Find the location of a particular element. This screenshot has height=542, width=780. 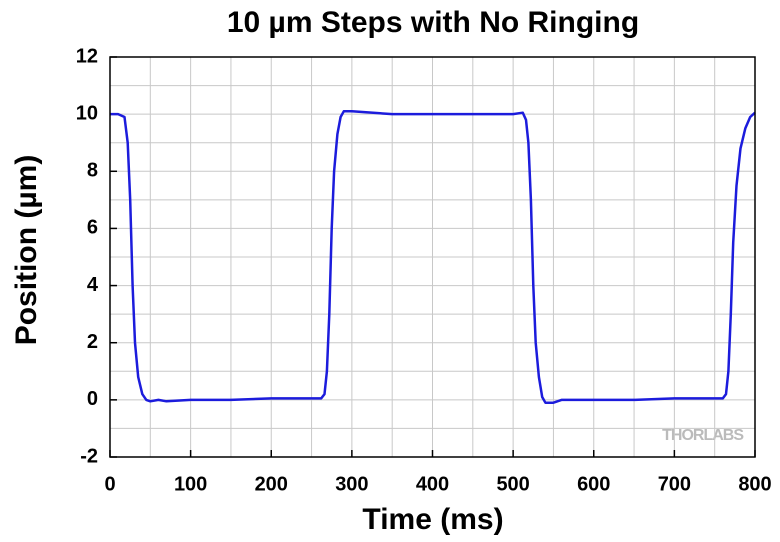

x-tick-label: 700 is located at coordinates (674, 484).